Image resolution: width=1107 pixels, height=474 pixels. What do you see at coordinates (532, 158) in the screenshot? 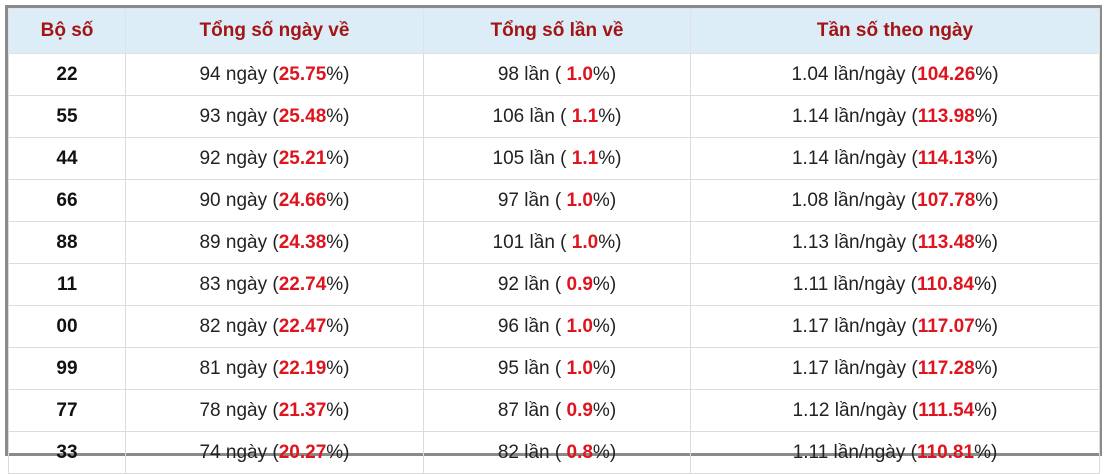
I see `cell-text: 105 lần (` at bounding box center [532, 158].